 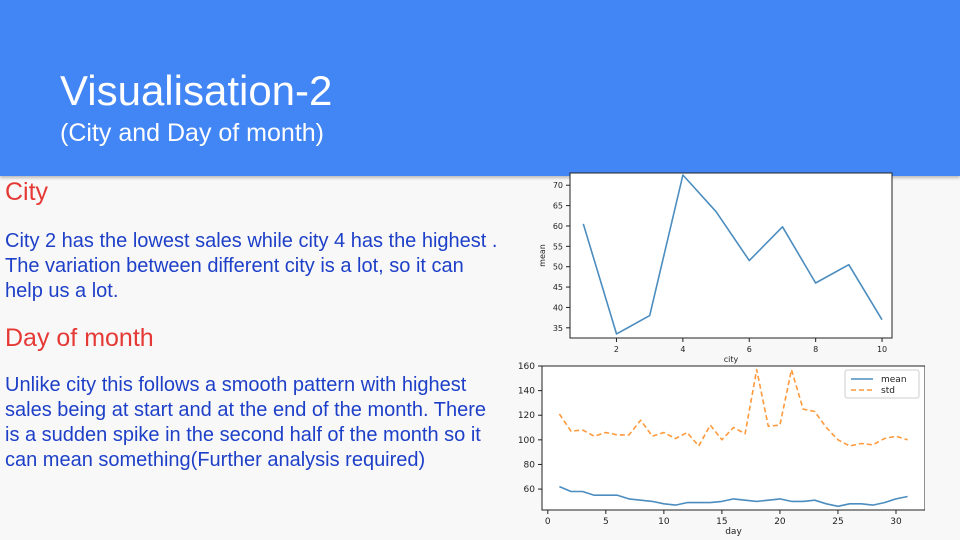 I want to click on y-tick-label: 40, so click(x=558, y=307).